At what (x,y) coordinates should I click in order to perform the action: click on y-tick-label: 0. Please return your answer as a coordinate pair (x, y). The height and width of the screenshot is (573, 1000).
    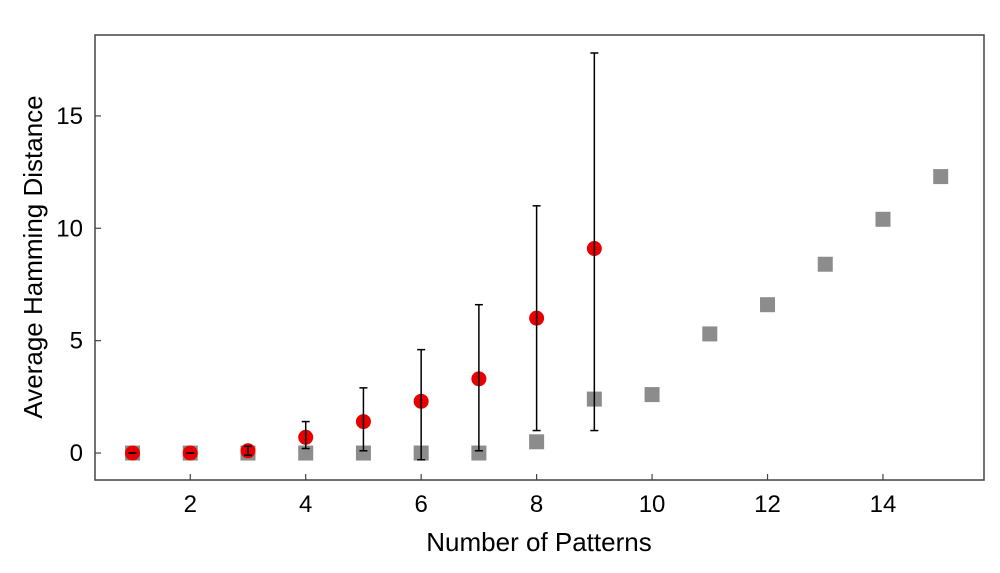
    Looking at the image, I should click on (76, 453).